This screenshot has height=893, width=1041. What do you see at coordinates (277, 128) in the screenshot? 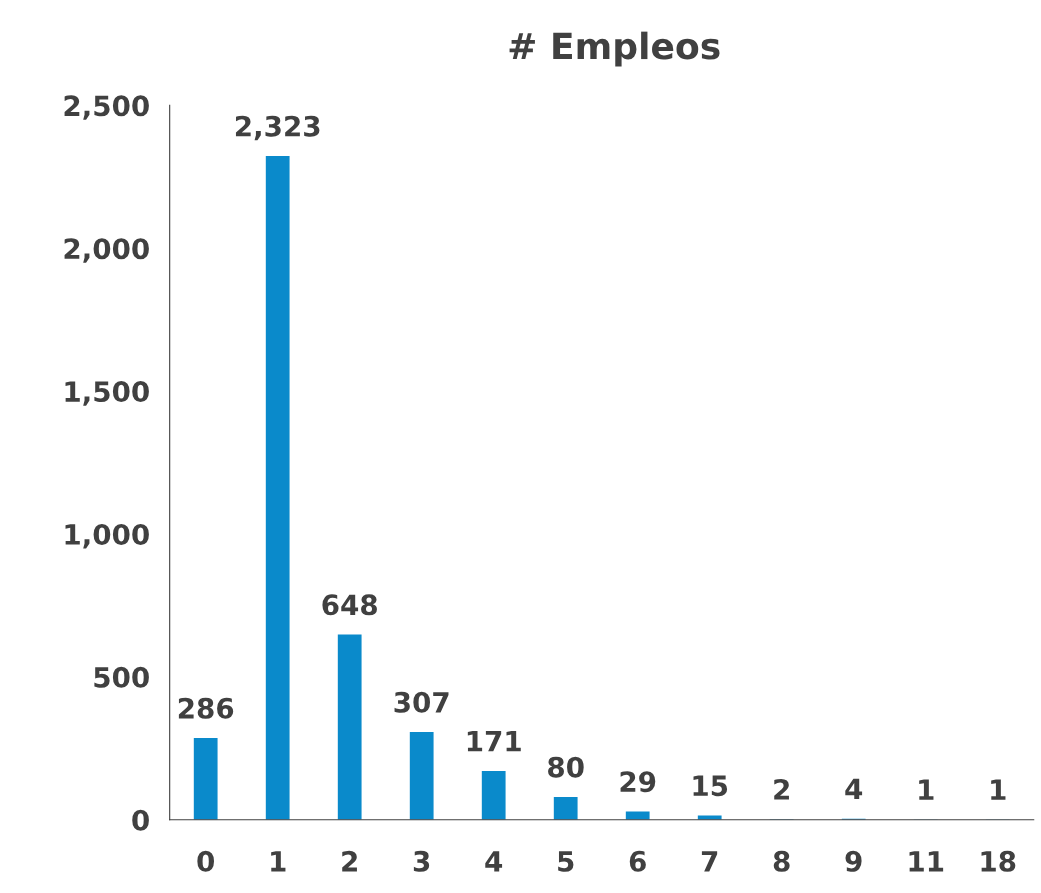
I see `data-label: 2,323` at bounding box center [277, 128].